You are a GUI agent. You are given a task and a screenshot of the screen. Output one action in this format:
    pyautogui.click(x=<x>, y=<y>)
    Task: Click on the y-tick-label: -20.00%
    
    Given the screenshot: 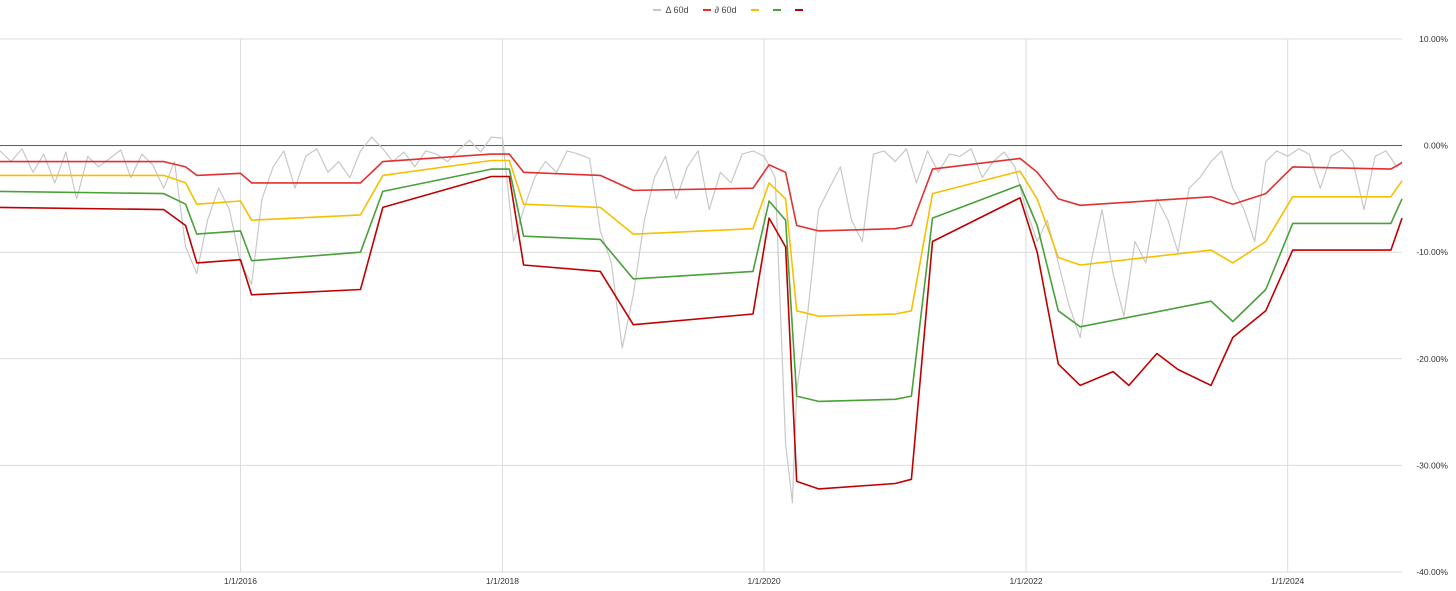 What is the action you would take?
    pyautogui.click(x=1432, y=359)
    